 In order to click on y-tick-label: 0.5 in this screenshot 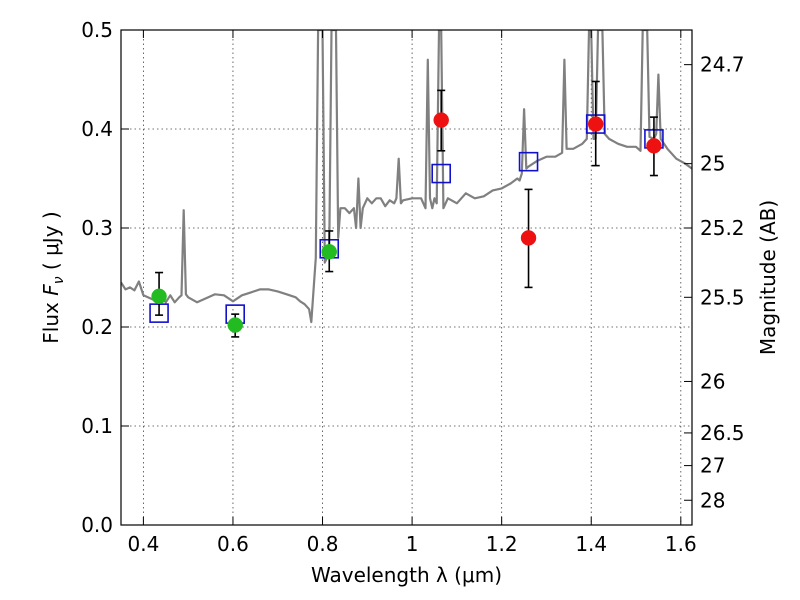, I will do `click(97, 30)`.